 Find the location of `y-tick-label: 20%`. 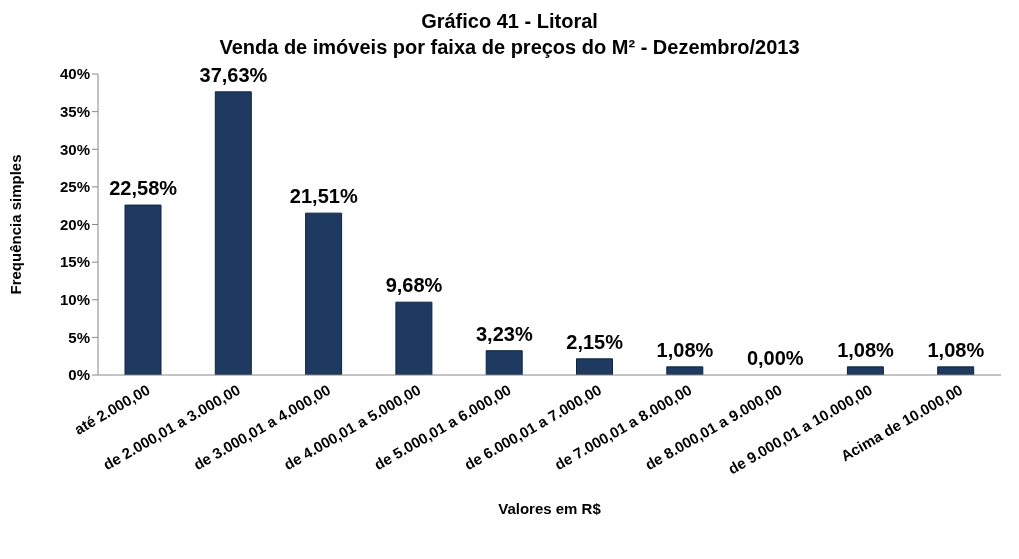

y-tick-label: 20% is located at coordinates (74, 224).